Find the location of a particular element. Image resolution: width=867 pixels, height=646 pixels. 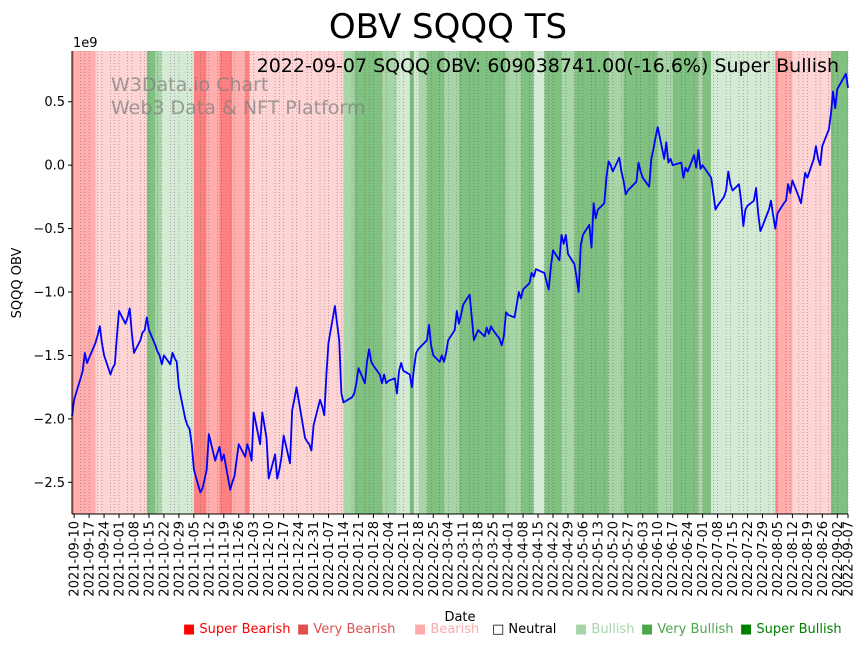

x-tick-label: 2021-10-15 is located at coordinates (150, 559).